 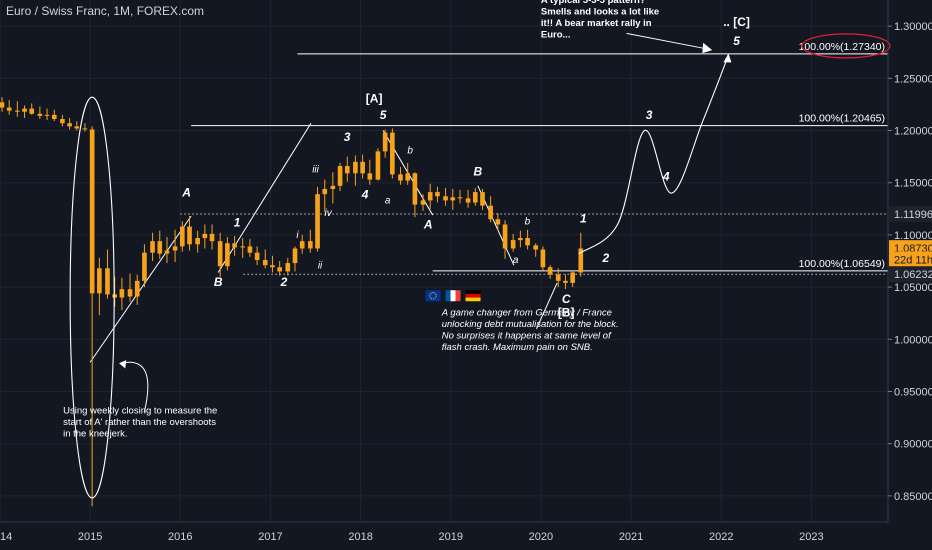 I want to click on wave-label: iv, so click(x=329, y=213).